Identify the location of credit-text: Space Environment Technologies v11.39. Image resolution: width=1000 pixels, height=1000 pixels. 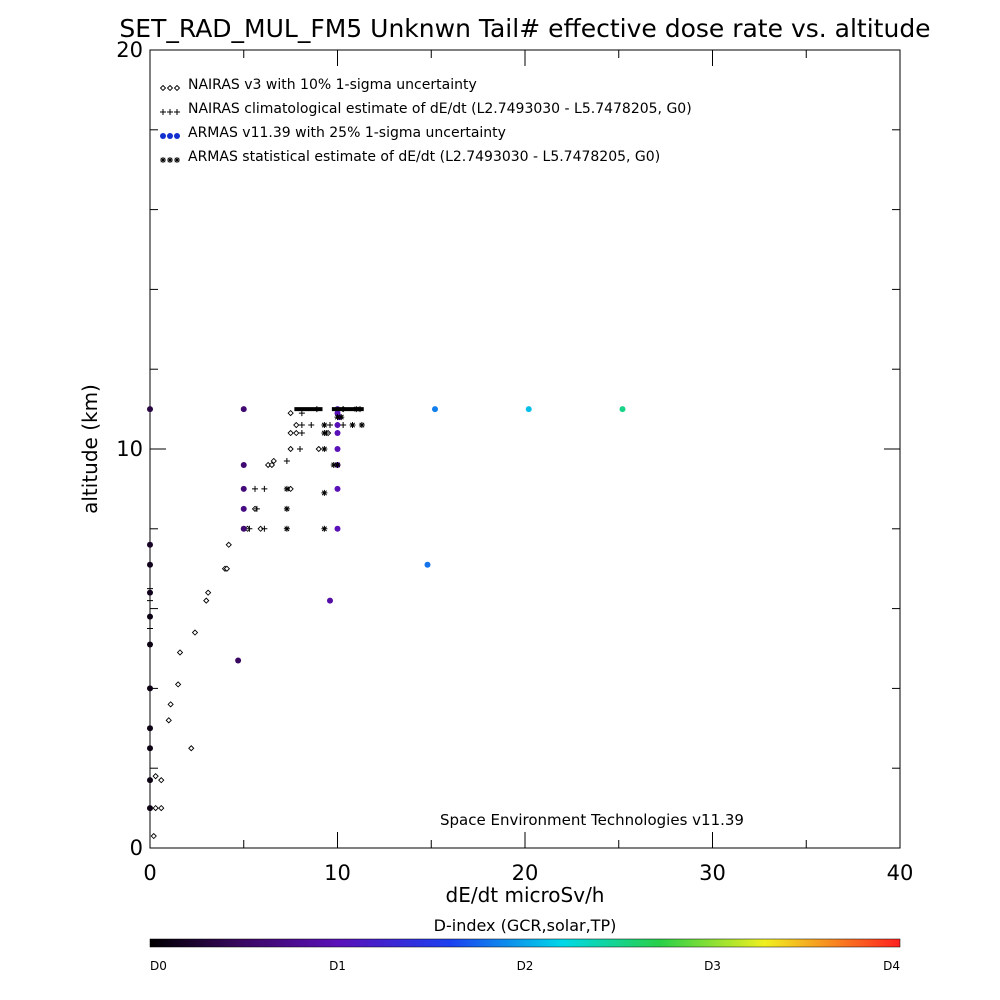
(592, 820).